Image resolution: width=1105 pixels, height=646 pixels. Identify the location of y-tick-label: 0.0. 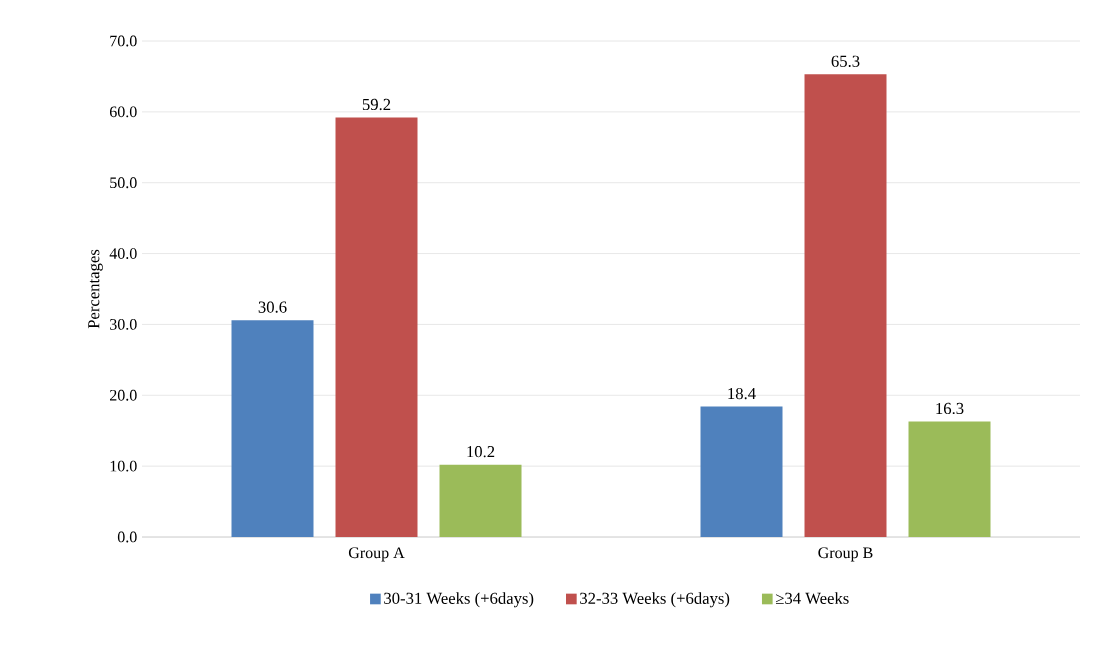
(127, 537).